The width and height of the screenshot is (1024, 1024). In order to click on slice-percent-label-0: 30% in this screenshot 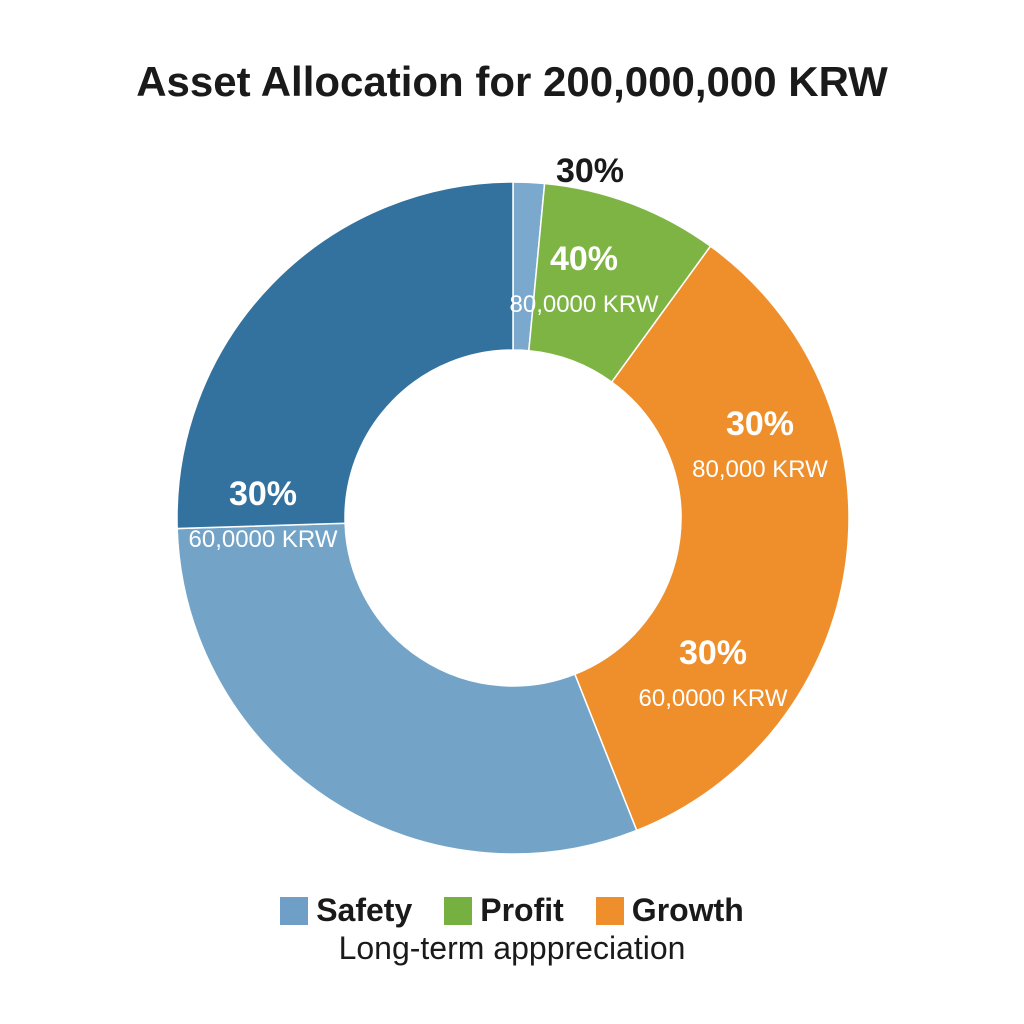, I will do `click(590, 171)`.